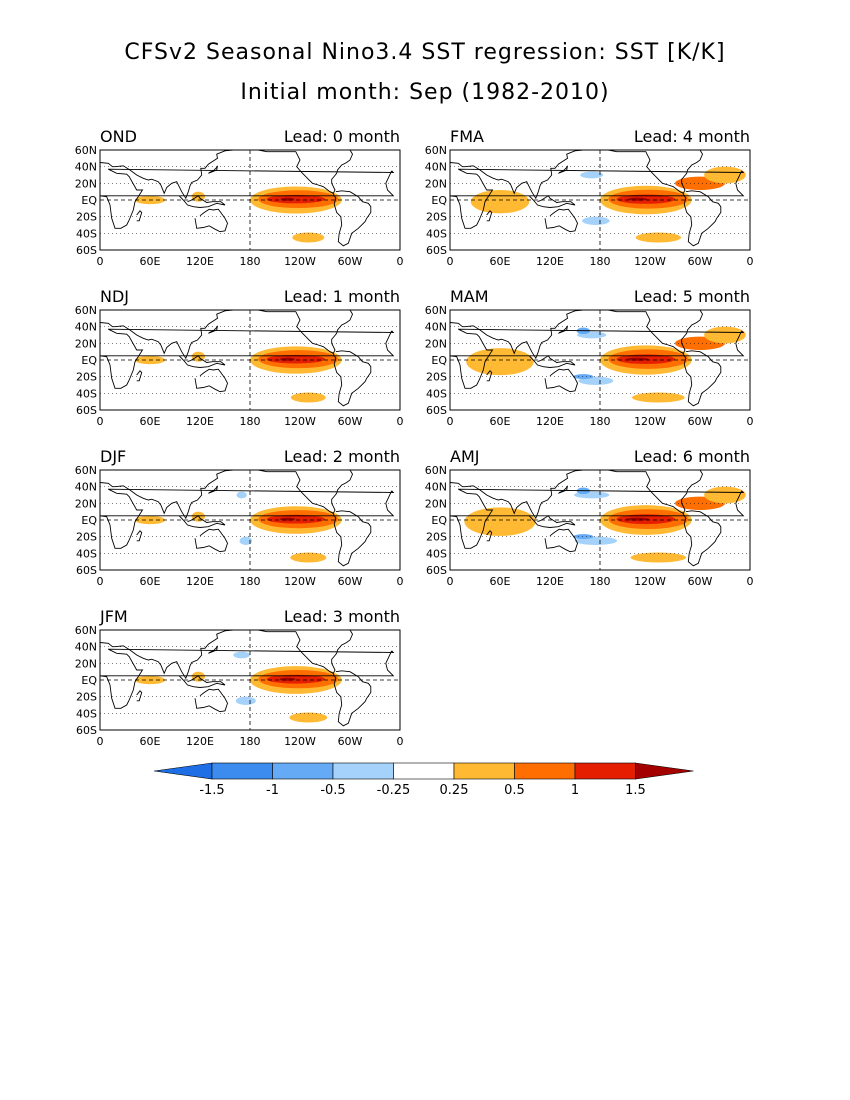 This screenshot has width=850, height=1100. Describe the element at coordinates (89, 360) in the screenshot. I see `lat-label: EQ` at that location.